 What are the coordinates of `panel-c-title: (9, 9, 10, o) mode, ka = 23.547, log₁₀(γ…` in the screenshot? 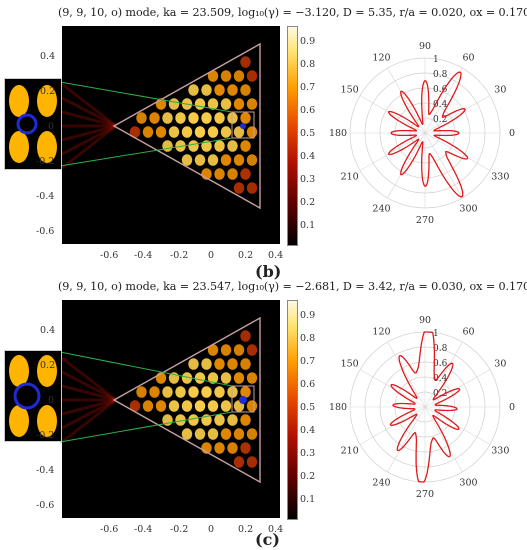 It's located at (292, 286).